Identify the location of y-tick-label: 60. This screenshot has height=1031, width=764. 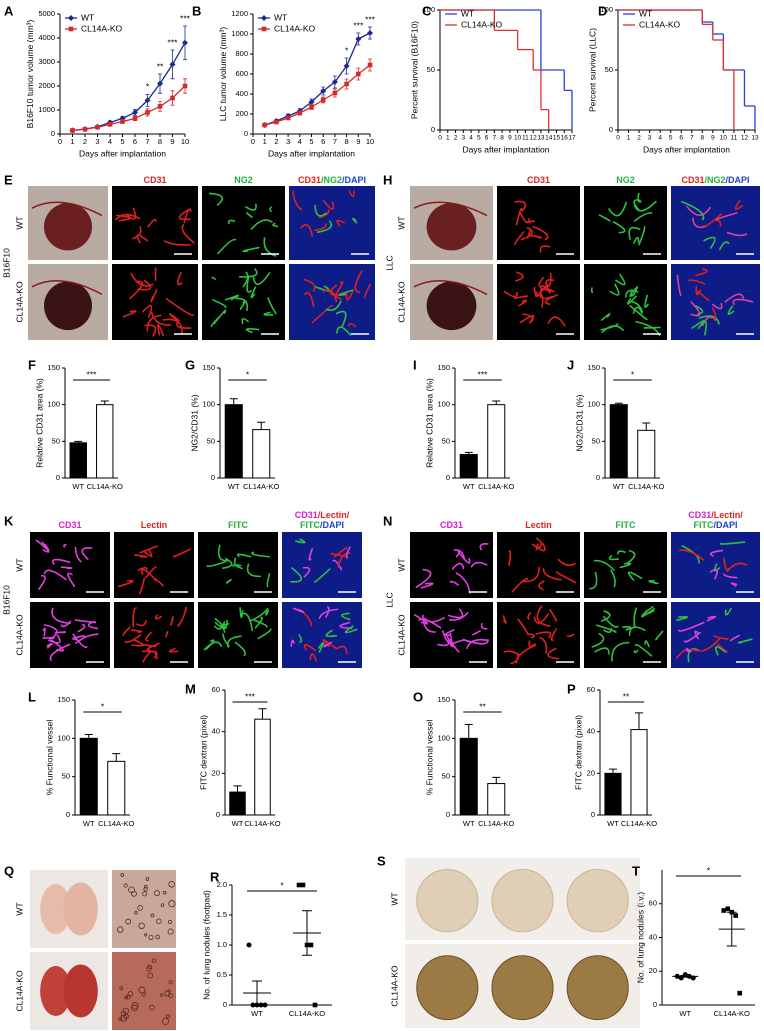
(216, 689).